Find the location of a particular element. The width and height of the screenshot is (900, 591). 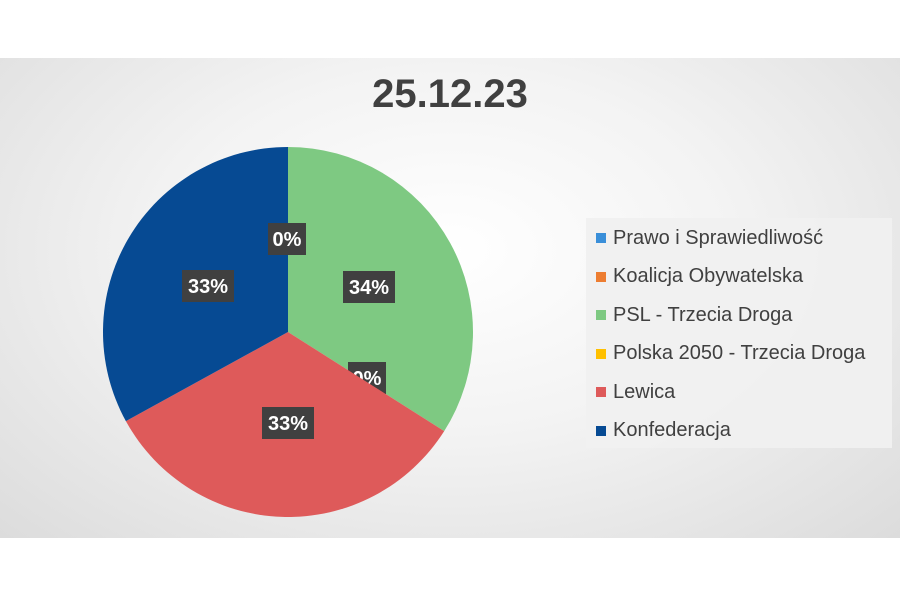

extra-data-label-0: 0% is located at coordinates (287, 239).